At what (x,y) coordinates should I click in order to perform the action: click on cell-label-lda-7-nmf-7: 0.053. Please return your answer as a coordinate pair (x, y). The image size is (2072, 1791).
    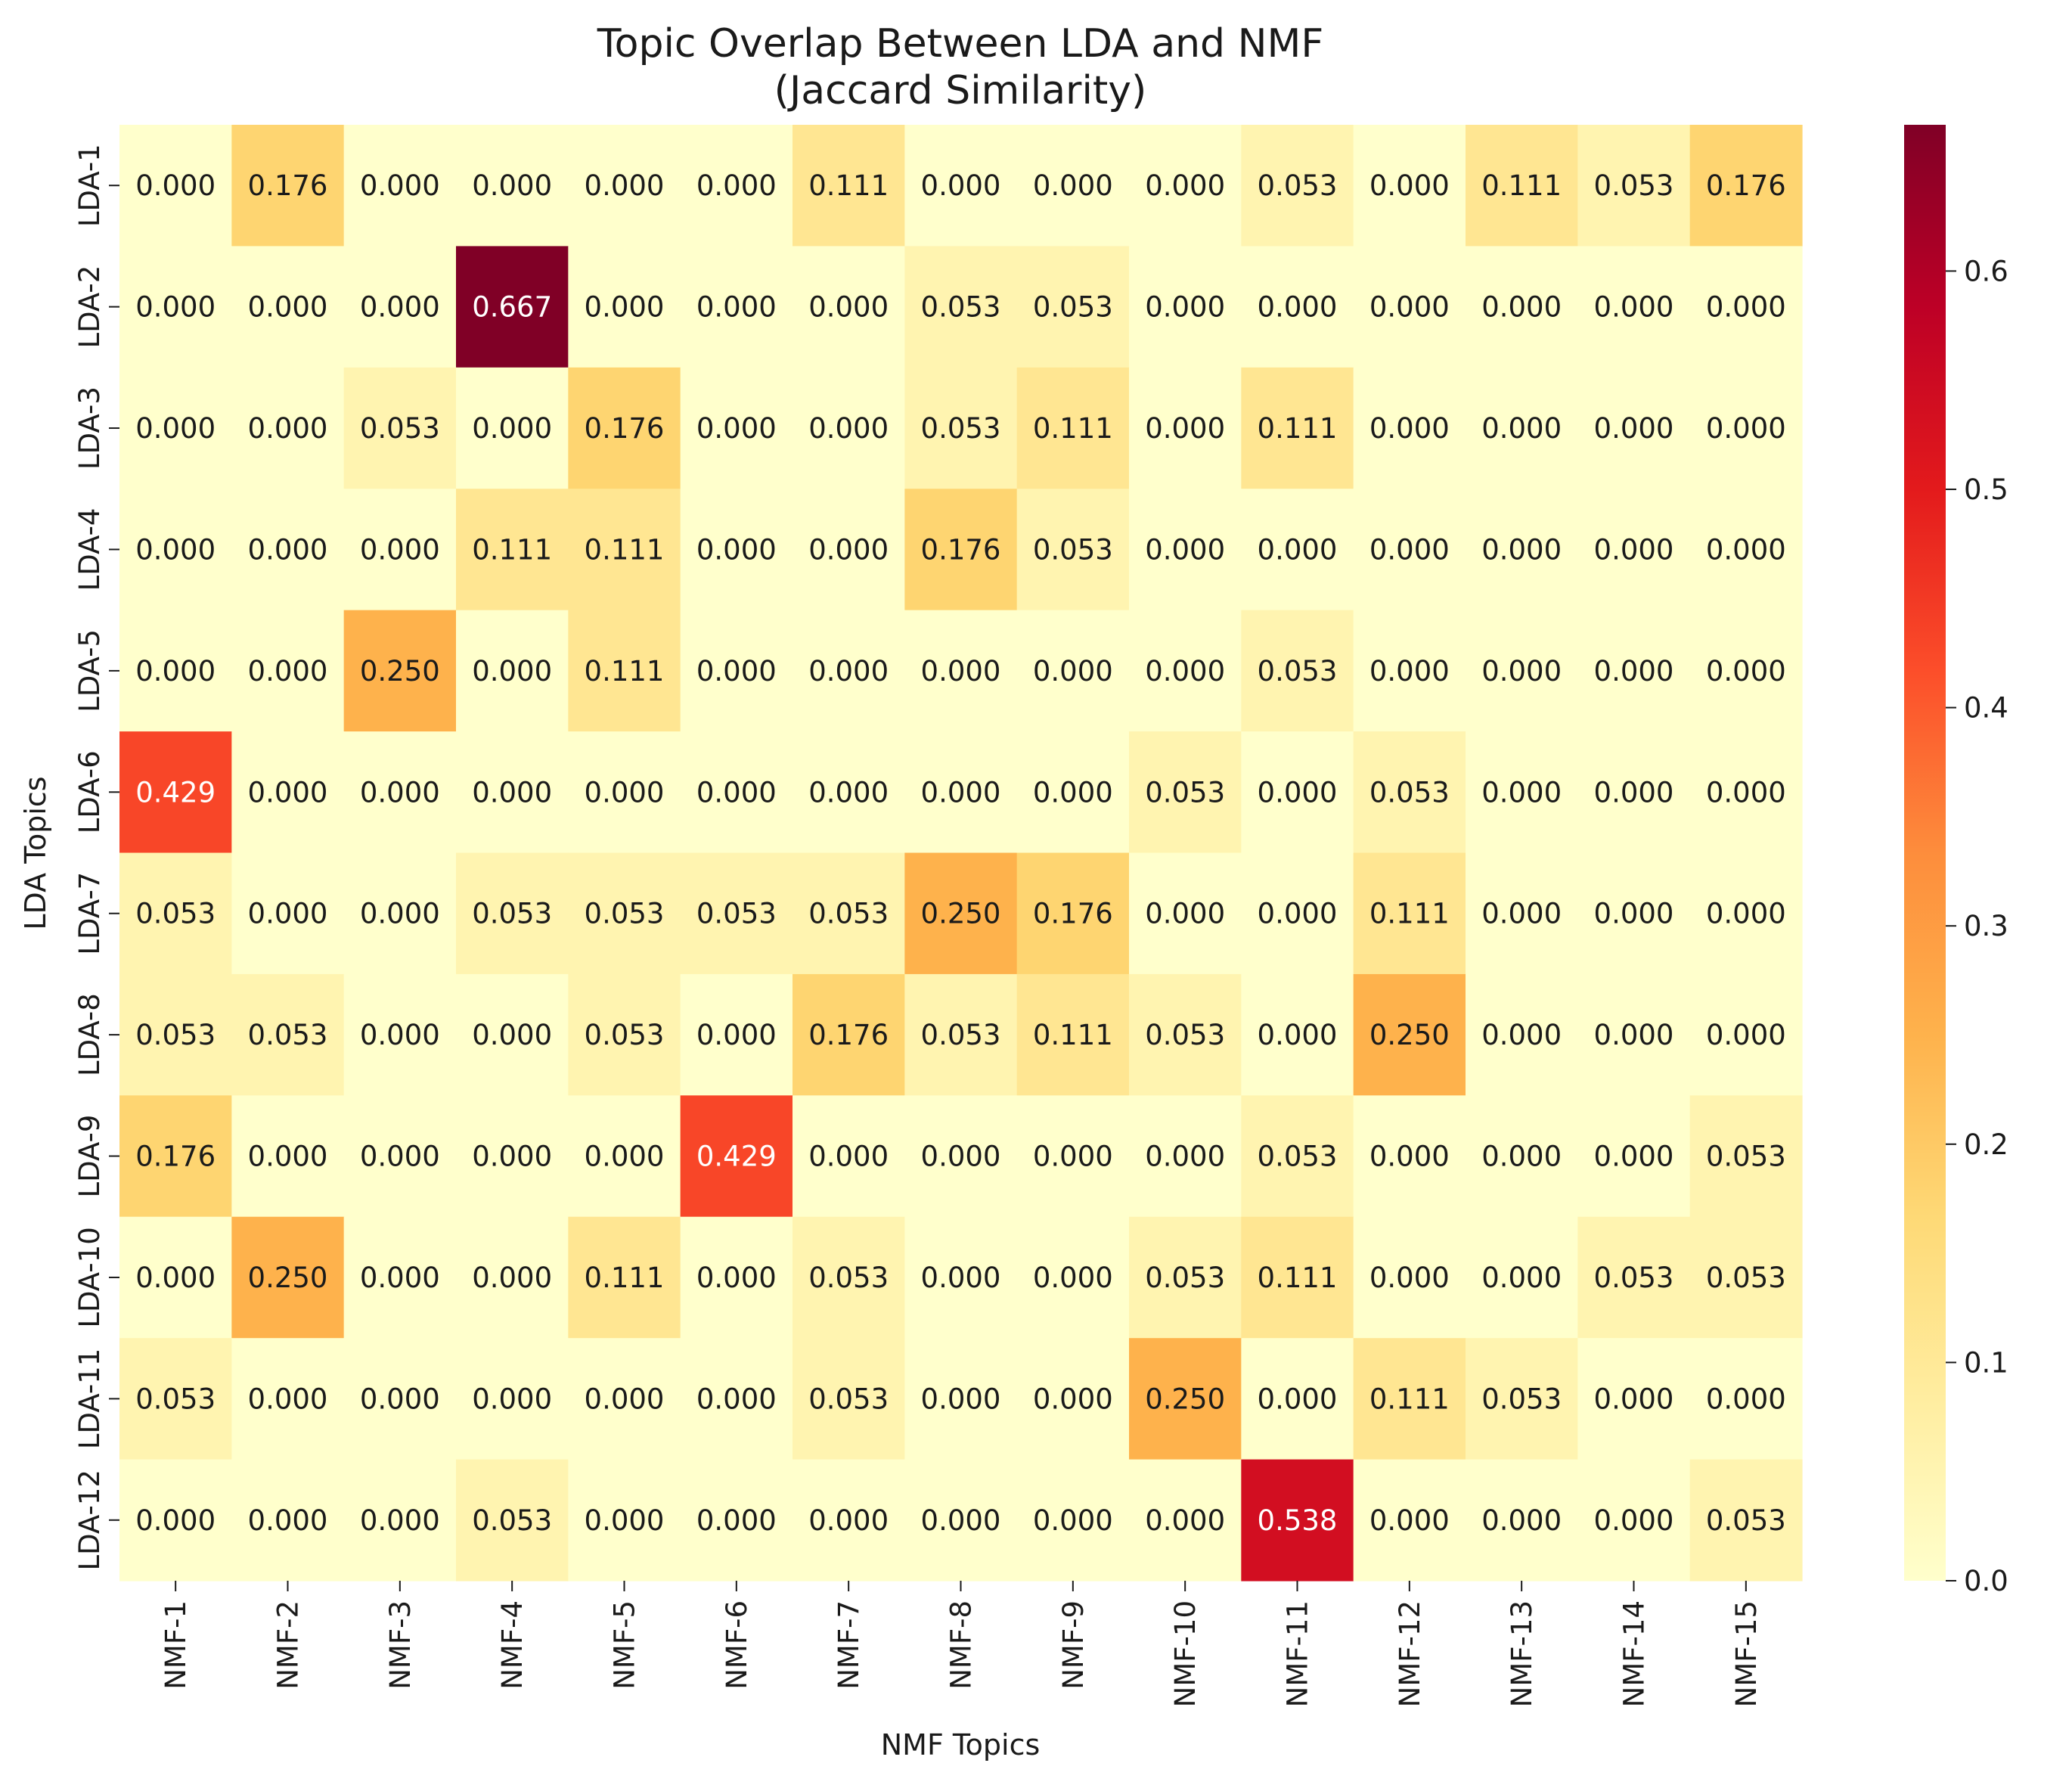
    Looking at the image, I should click on (848, 914).